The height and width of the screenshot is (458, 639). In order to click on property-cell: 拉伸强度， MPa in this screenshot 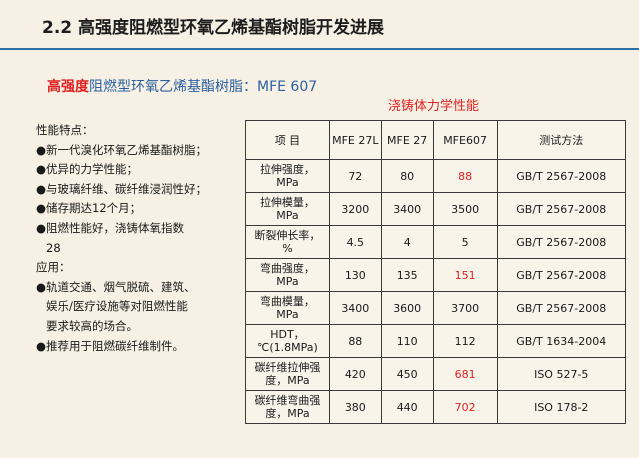, I will do `click(287, 176)`.